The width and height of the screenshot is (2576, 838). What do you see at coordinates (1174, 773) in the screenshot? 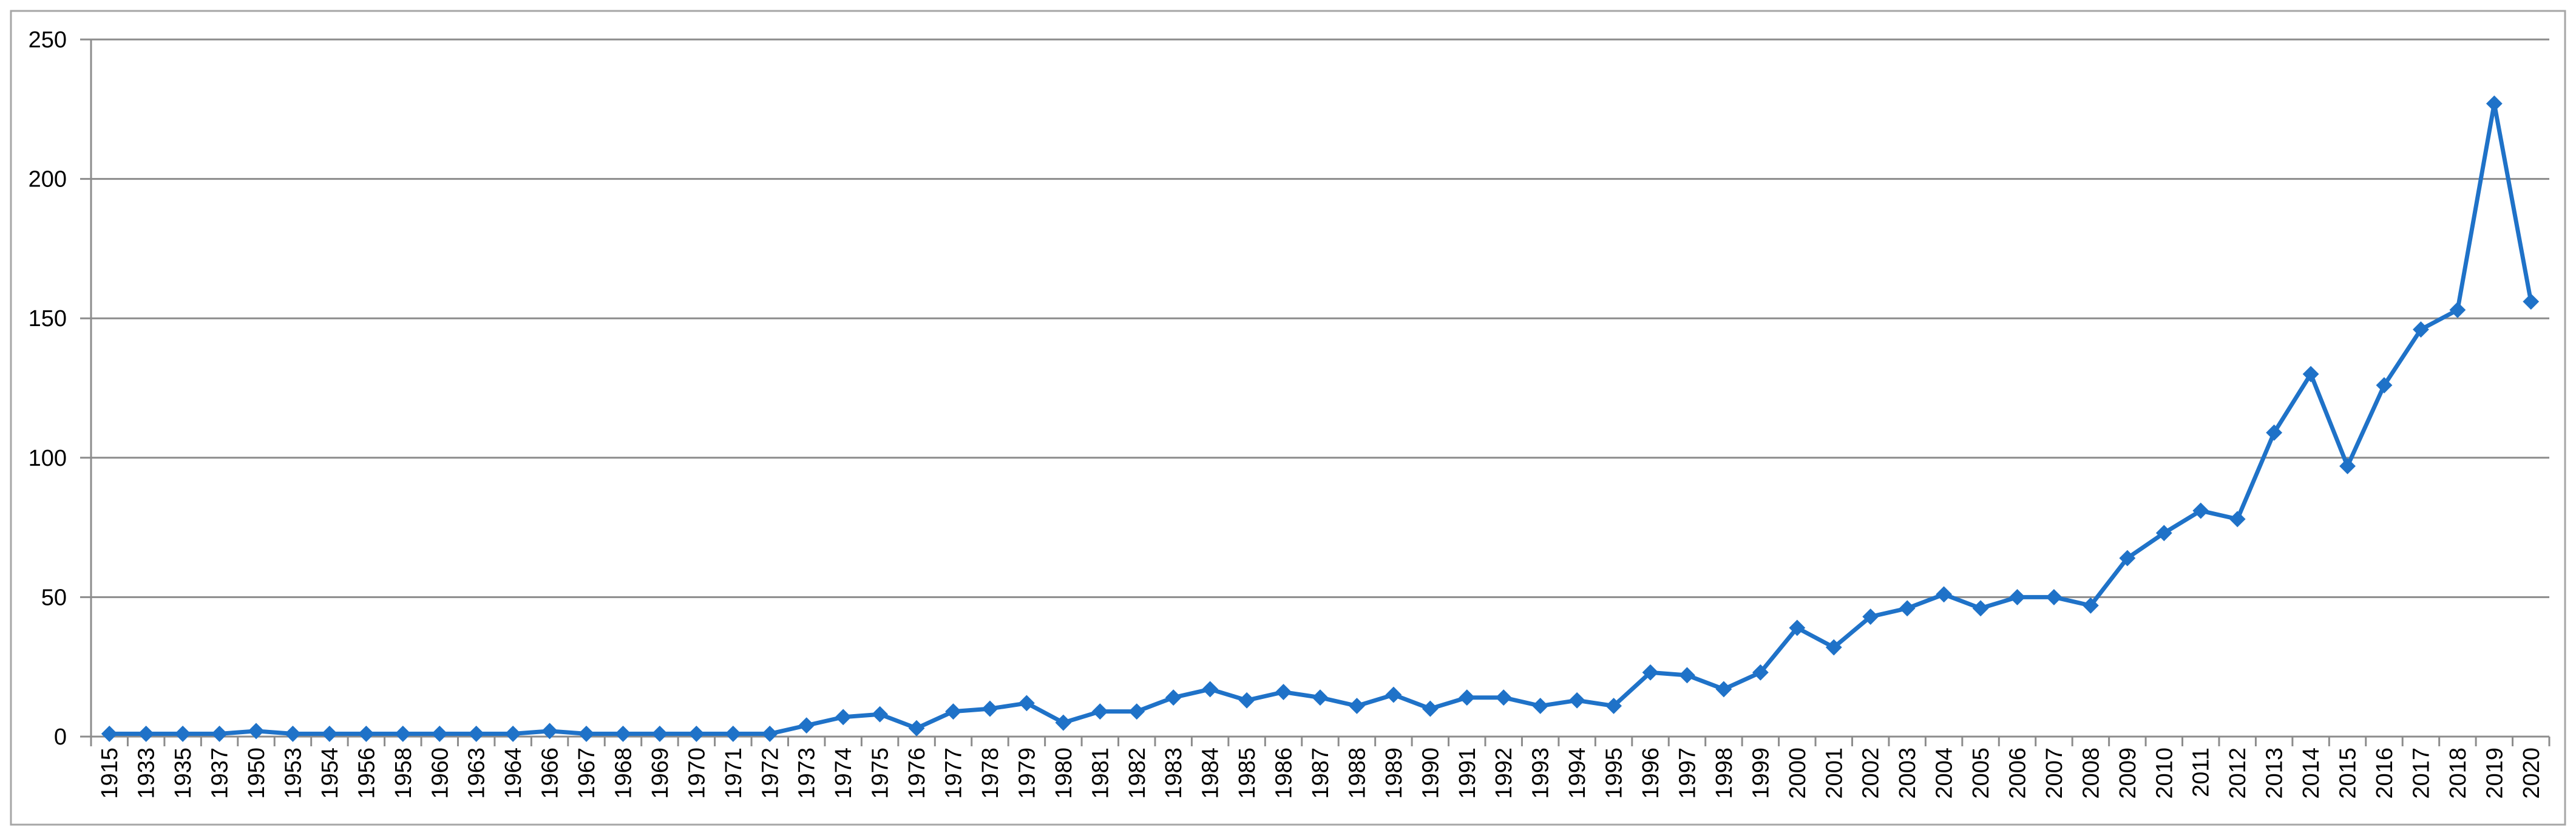
I see `x-tick-label: 1983` at bounding box center [1174, 773].